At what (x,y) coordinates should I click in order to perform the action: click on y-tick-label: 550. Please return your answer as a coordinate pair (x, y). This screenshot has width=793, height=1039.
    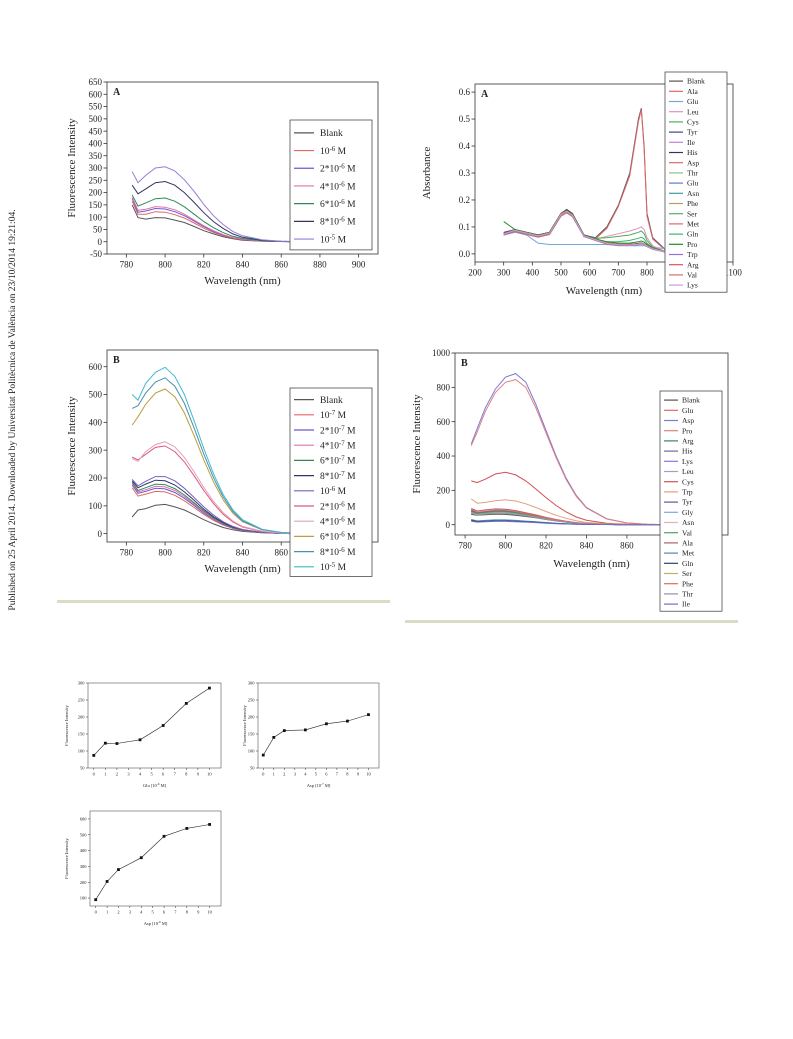
    Looking at the image, I should click on (96, 107).